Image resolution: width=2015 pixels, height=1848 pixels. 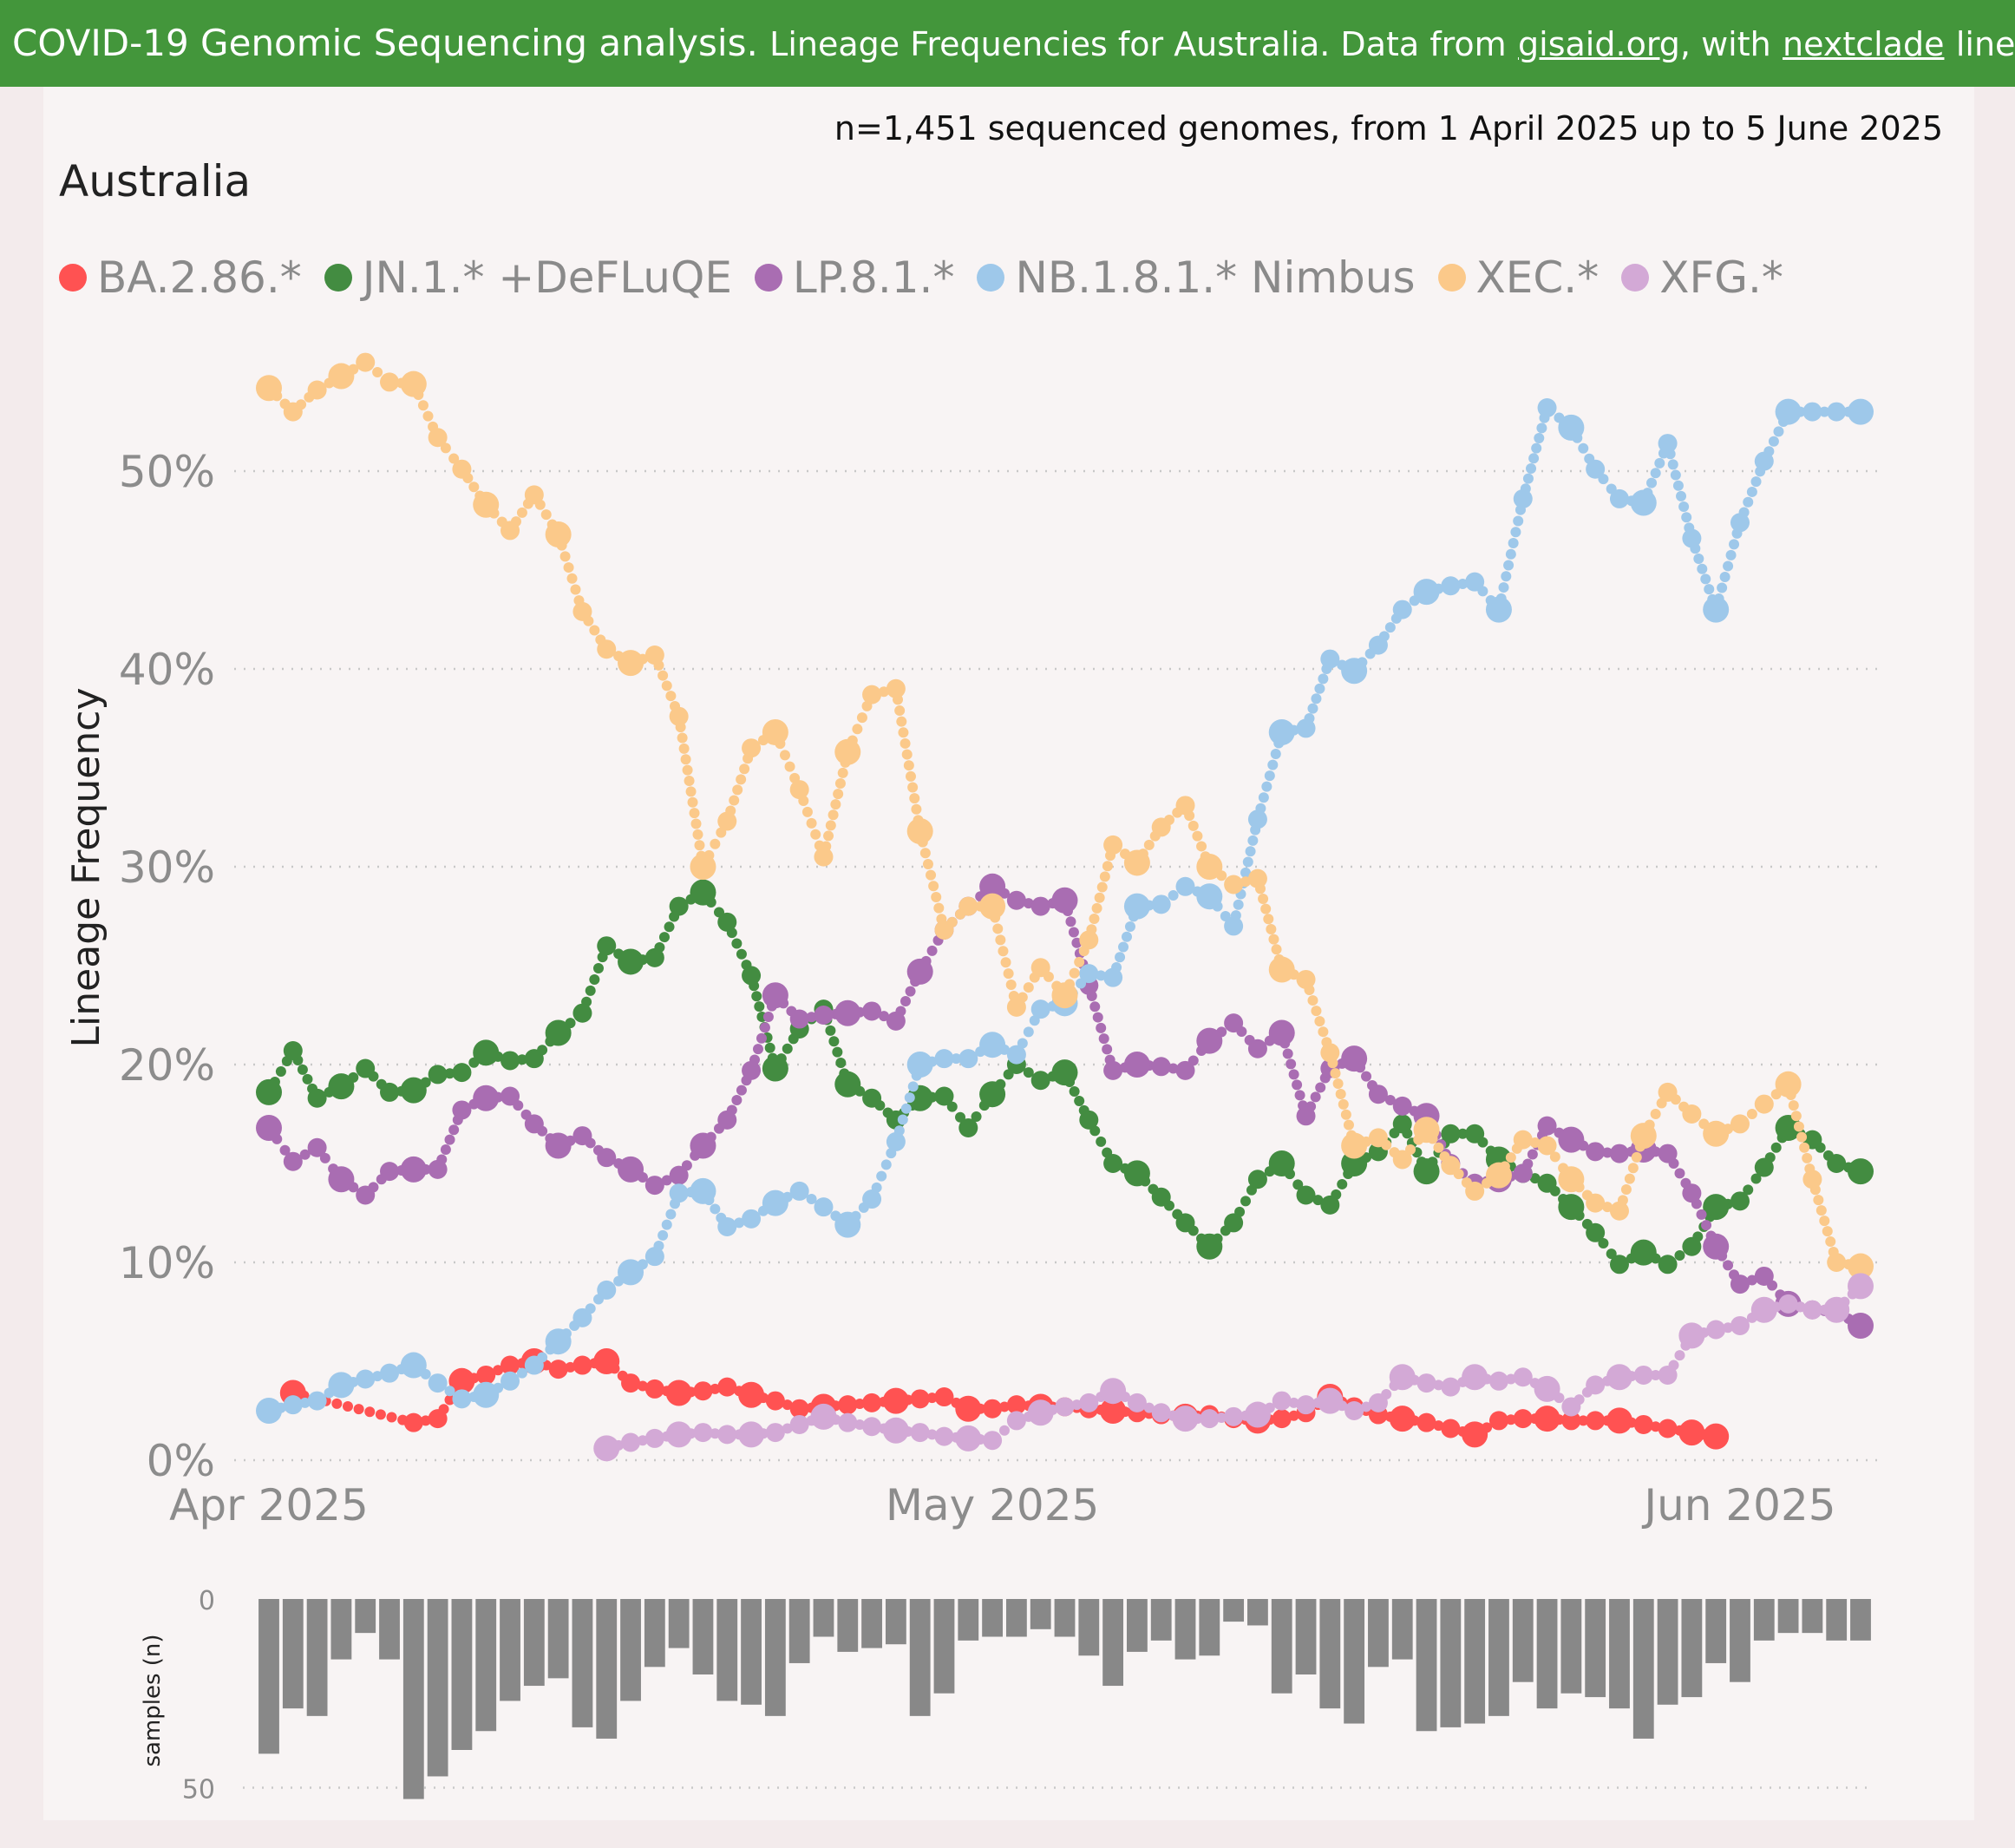 I want to click on legend-item: BA.2.86.*, so click(x=180, y=277).